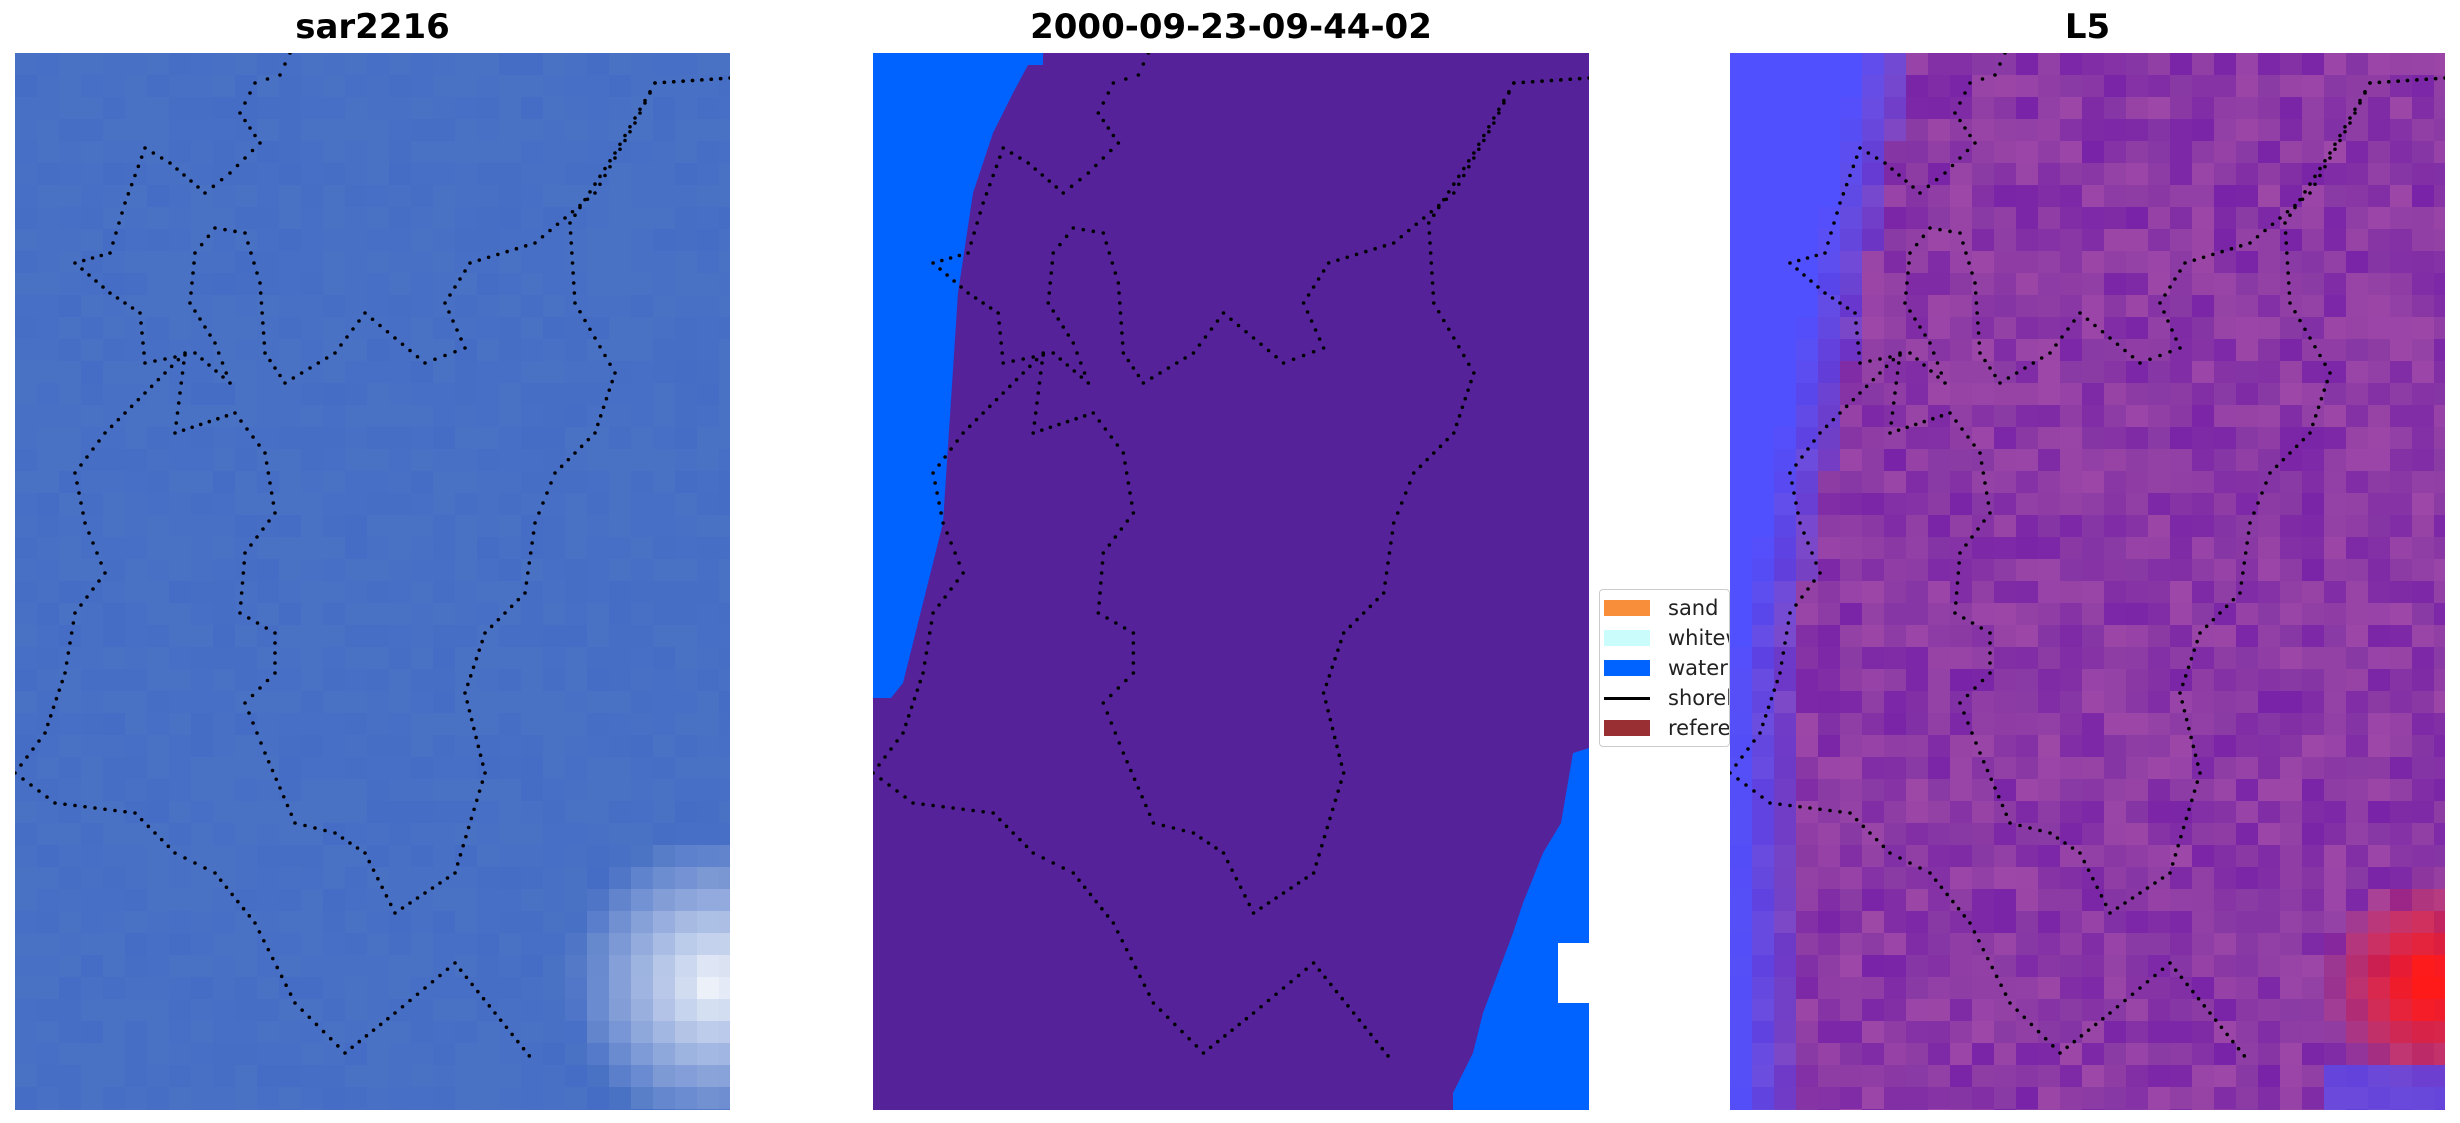 The width and height of the screenshot is (2460, 1123). I want to click on water-region-left, so click(958, 375).